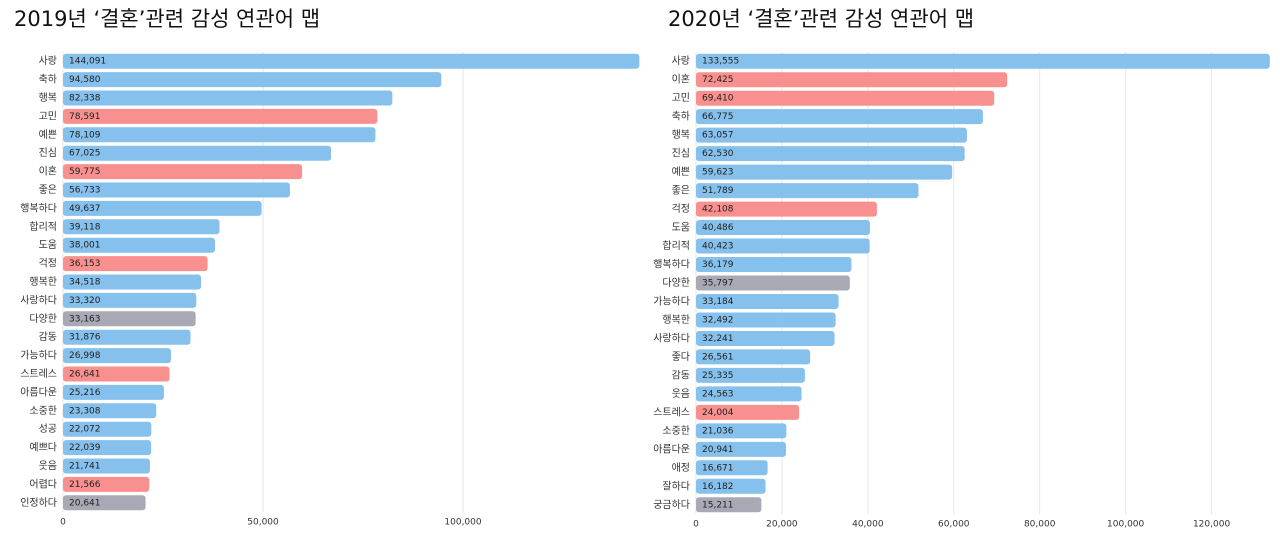  I want to click on value-label: 26,561, so click(718, 357).